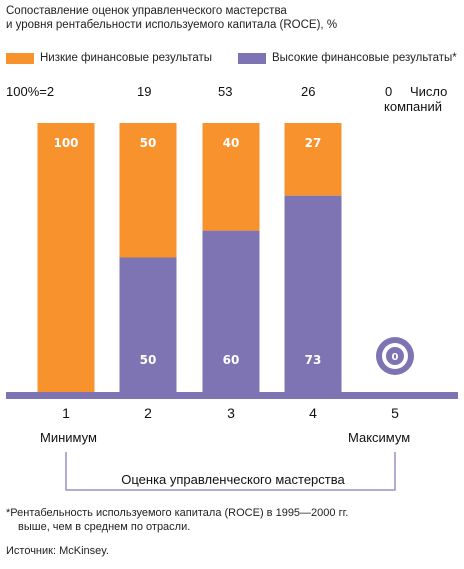 The height and width of the screenshot is (569, 464). I want to click on data-label-high-3: 60, so click(231, 360).